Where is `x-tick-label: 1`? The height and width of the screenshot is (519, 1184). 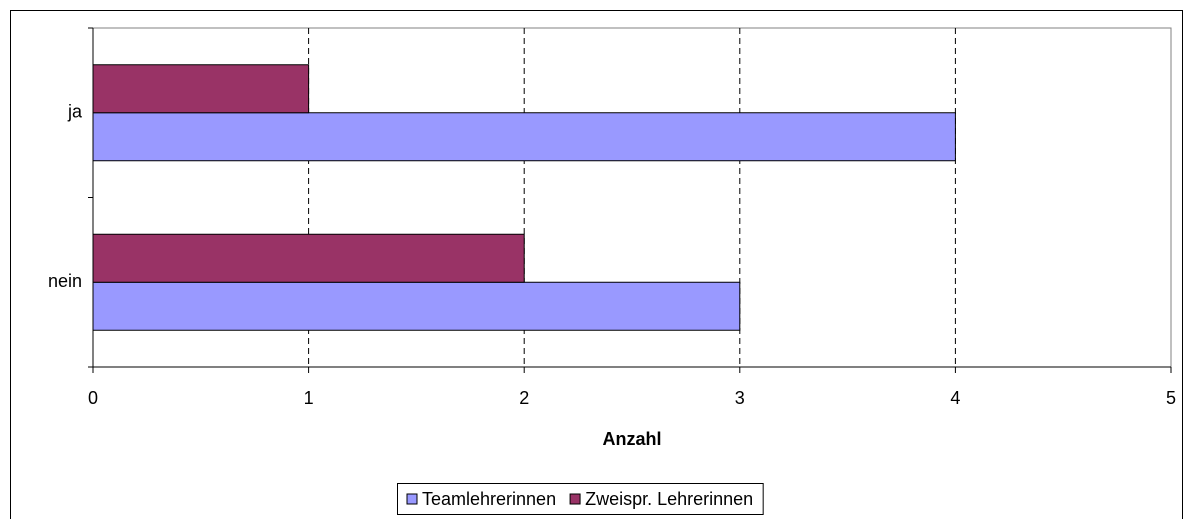 x-tick-label: 1 is located at coordinates (309, 398).